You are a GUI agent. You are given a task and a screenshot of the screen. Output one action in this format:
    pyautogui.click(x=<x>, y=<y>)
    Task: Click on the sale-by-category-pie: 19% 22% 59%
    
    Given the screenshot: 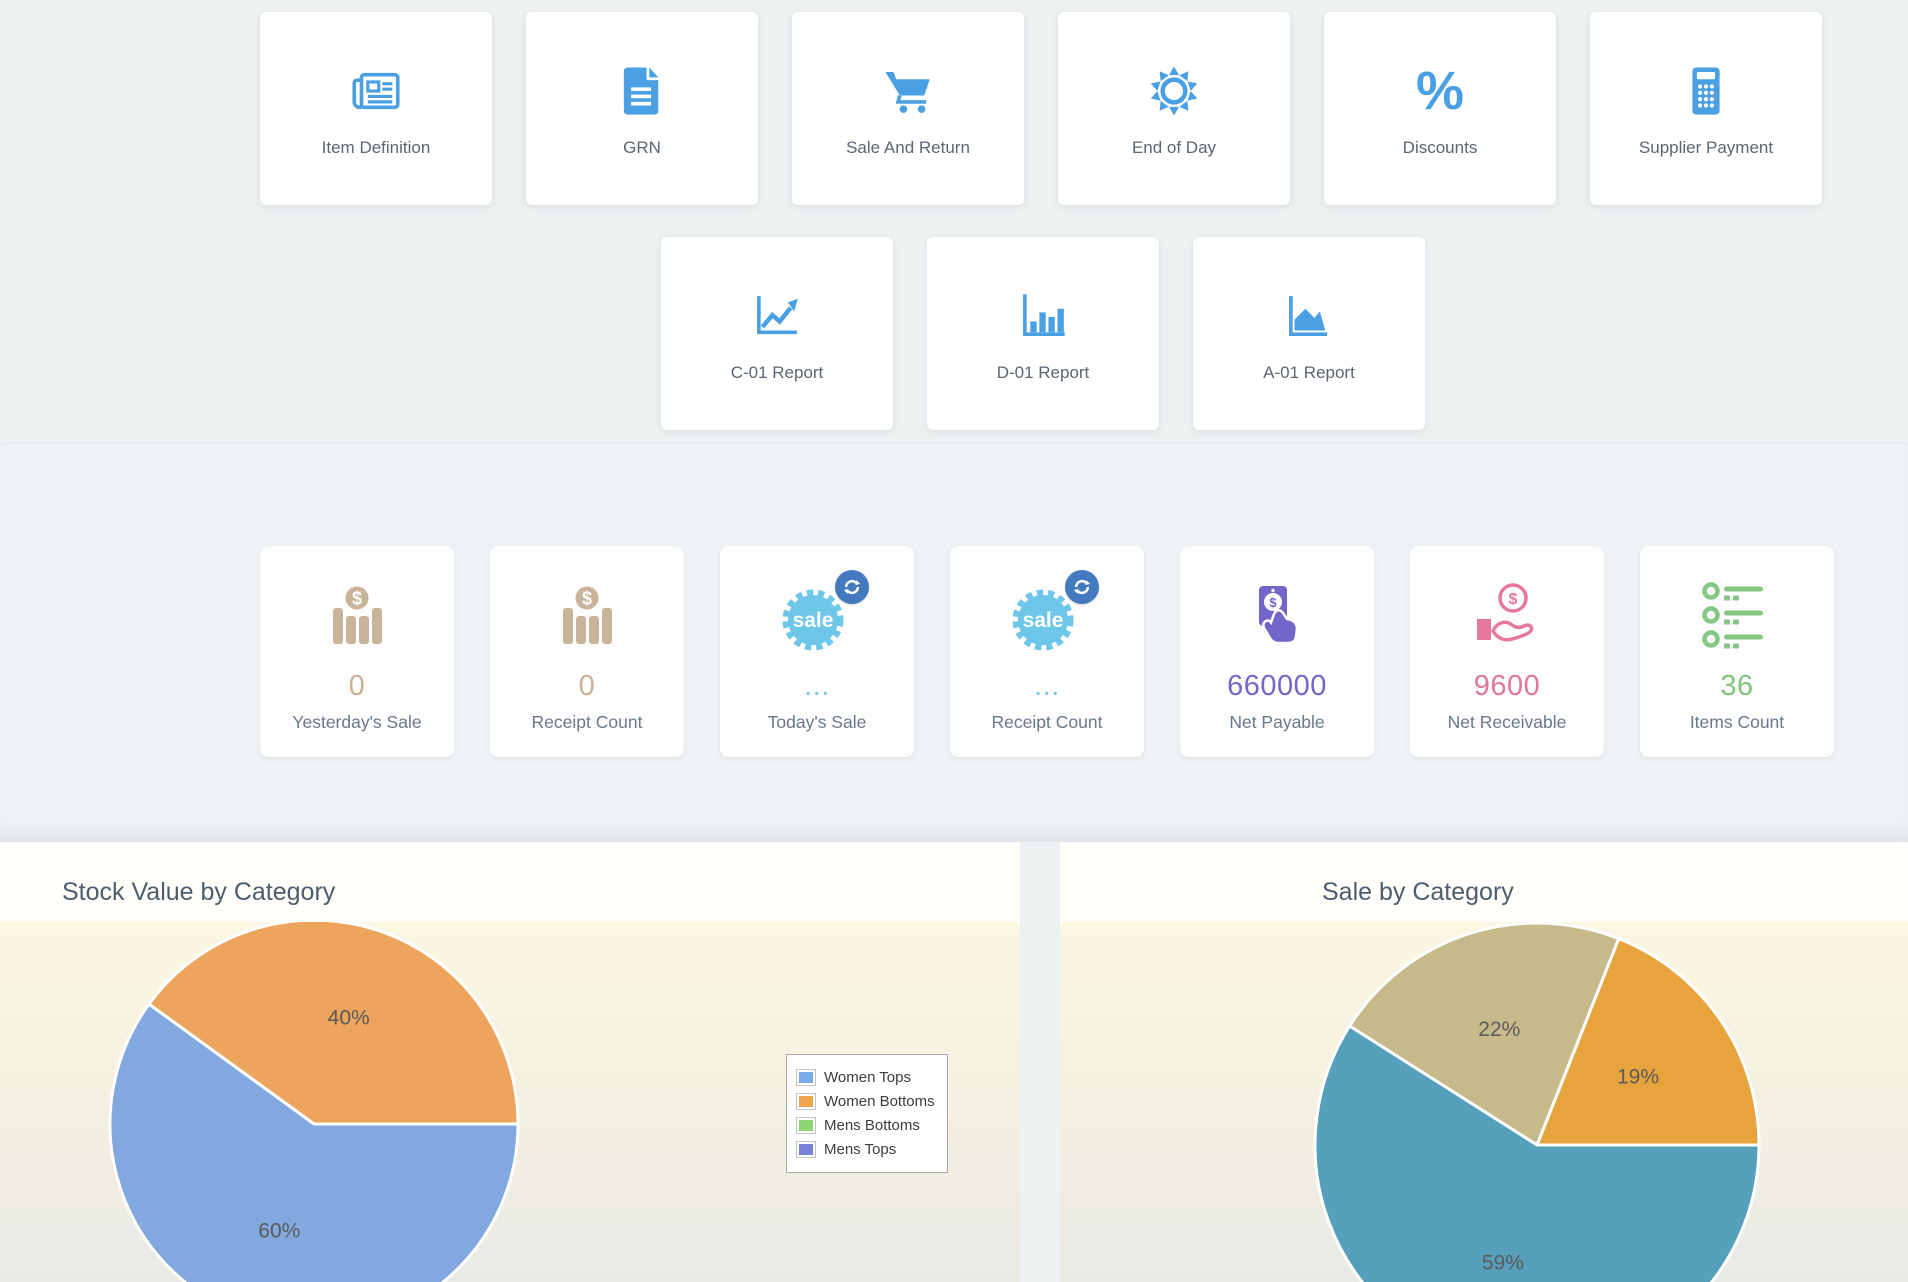 What is the action you would take?
    pyautogui.click(x=1537, y=1102)
    